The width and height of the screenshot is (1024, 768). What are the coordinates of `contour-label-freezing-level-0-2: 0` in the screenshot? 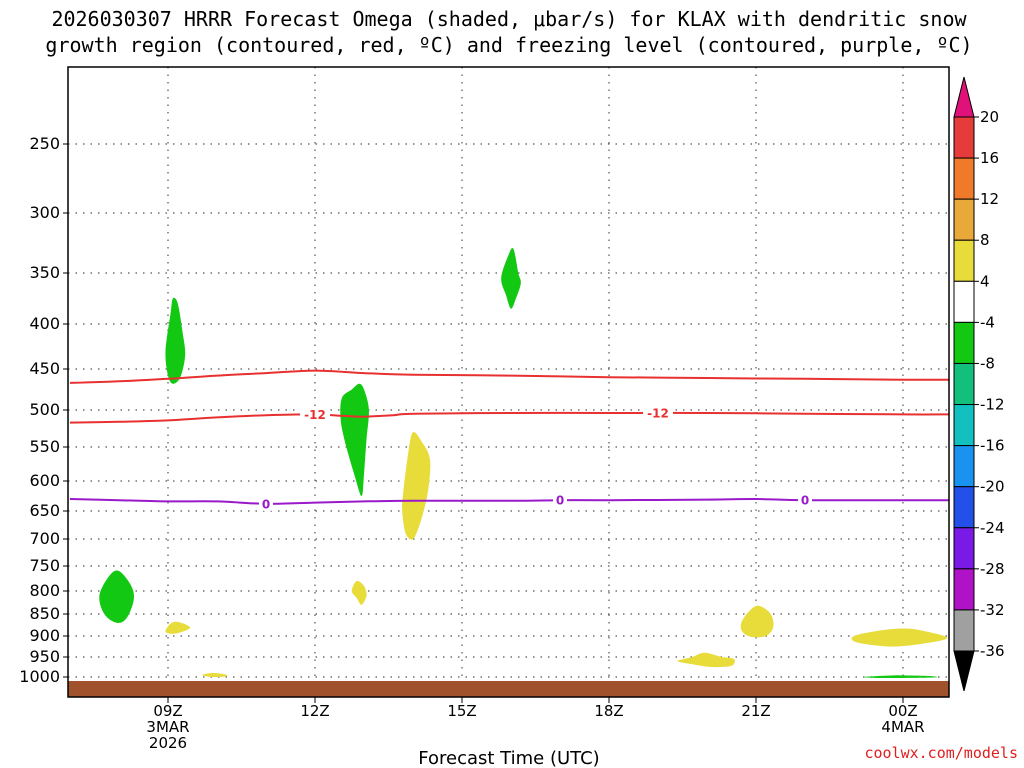 It's located at (805, 501).